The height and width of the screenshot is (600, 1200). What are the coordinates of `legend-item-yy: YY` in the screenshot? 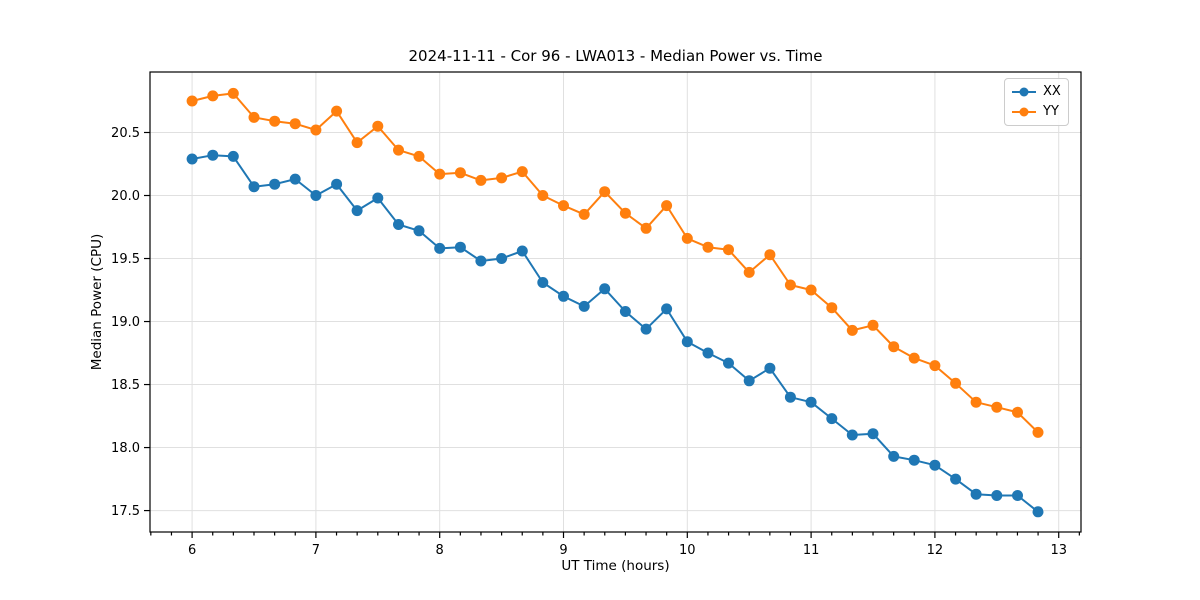 It's located at (1036, 112).